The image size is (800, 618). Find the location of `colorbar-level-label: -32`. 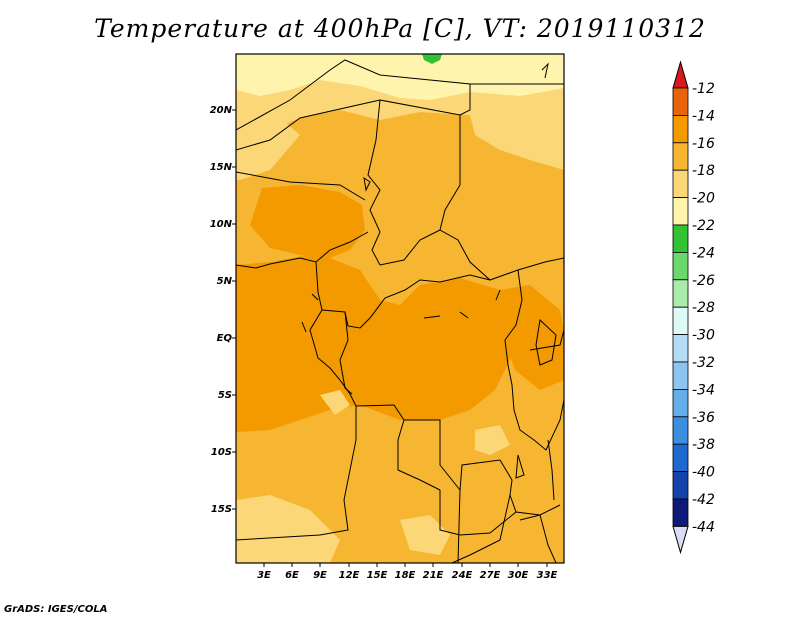

colorbar-level-label: -32 is located at coordinates (703, 363).